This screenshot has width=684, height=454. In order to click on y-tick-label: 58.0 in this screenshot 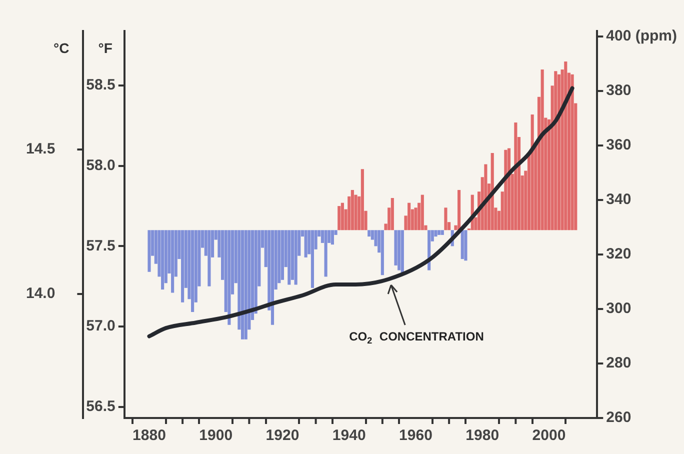, I will do `click(101, 165)`.